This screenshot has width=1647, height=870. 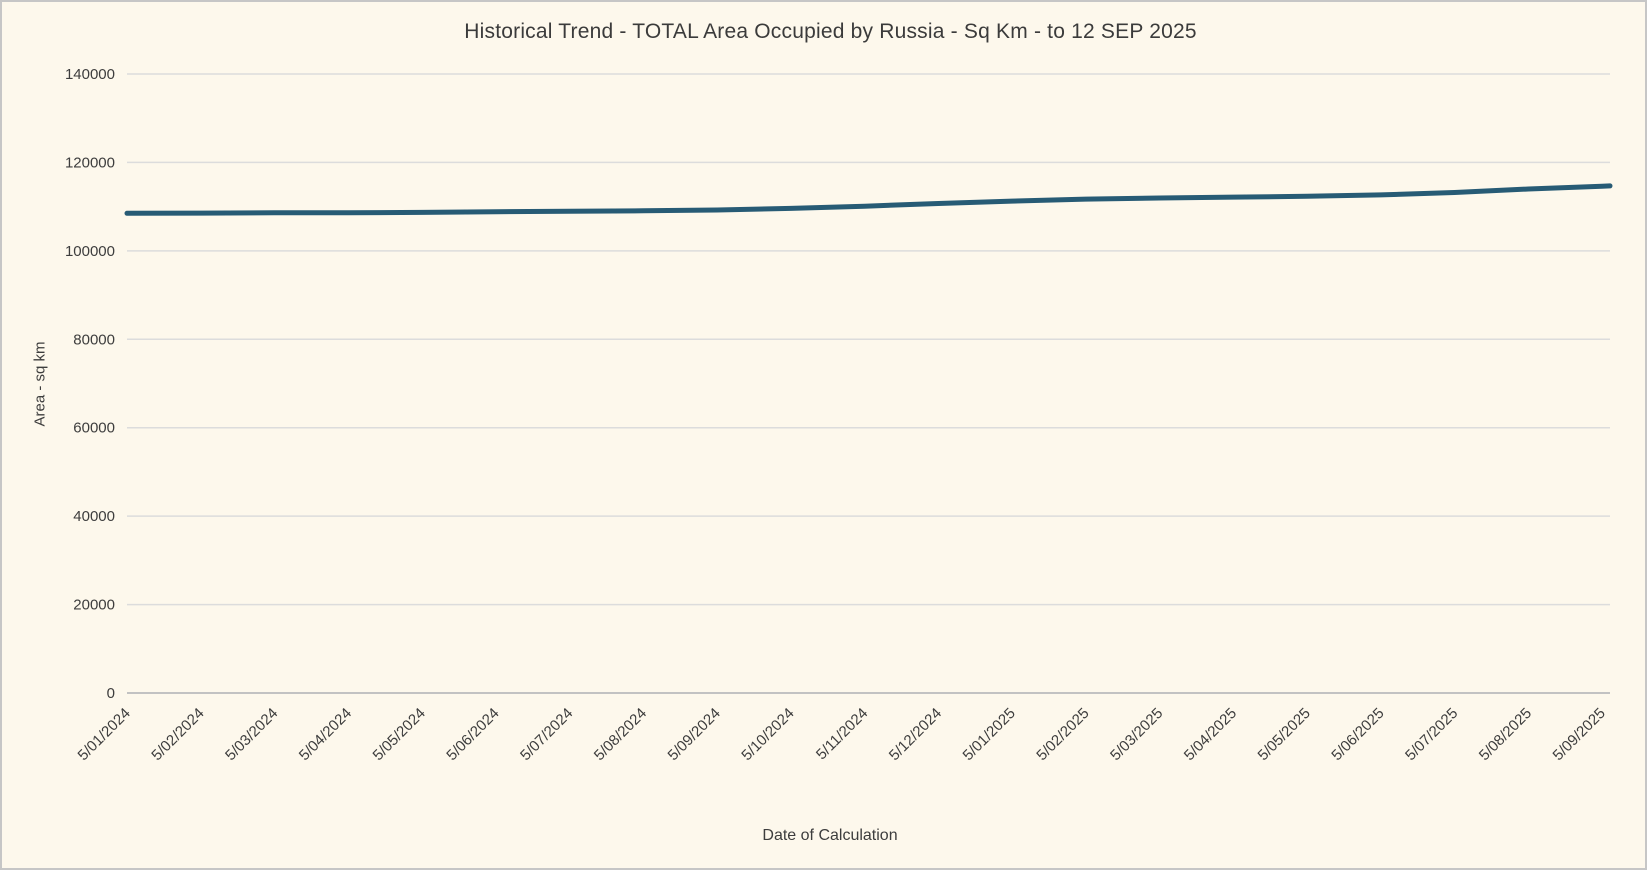 I want to click on x-tick-label: 5/07/2025, so click(x=1431, y=734).